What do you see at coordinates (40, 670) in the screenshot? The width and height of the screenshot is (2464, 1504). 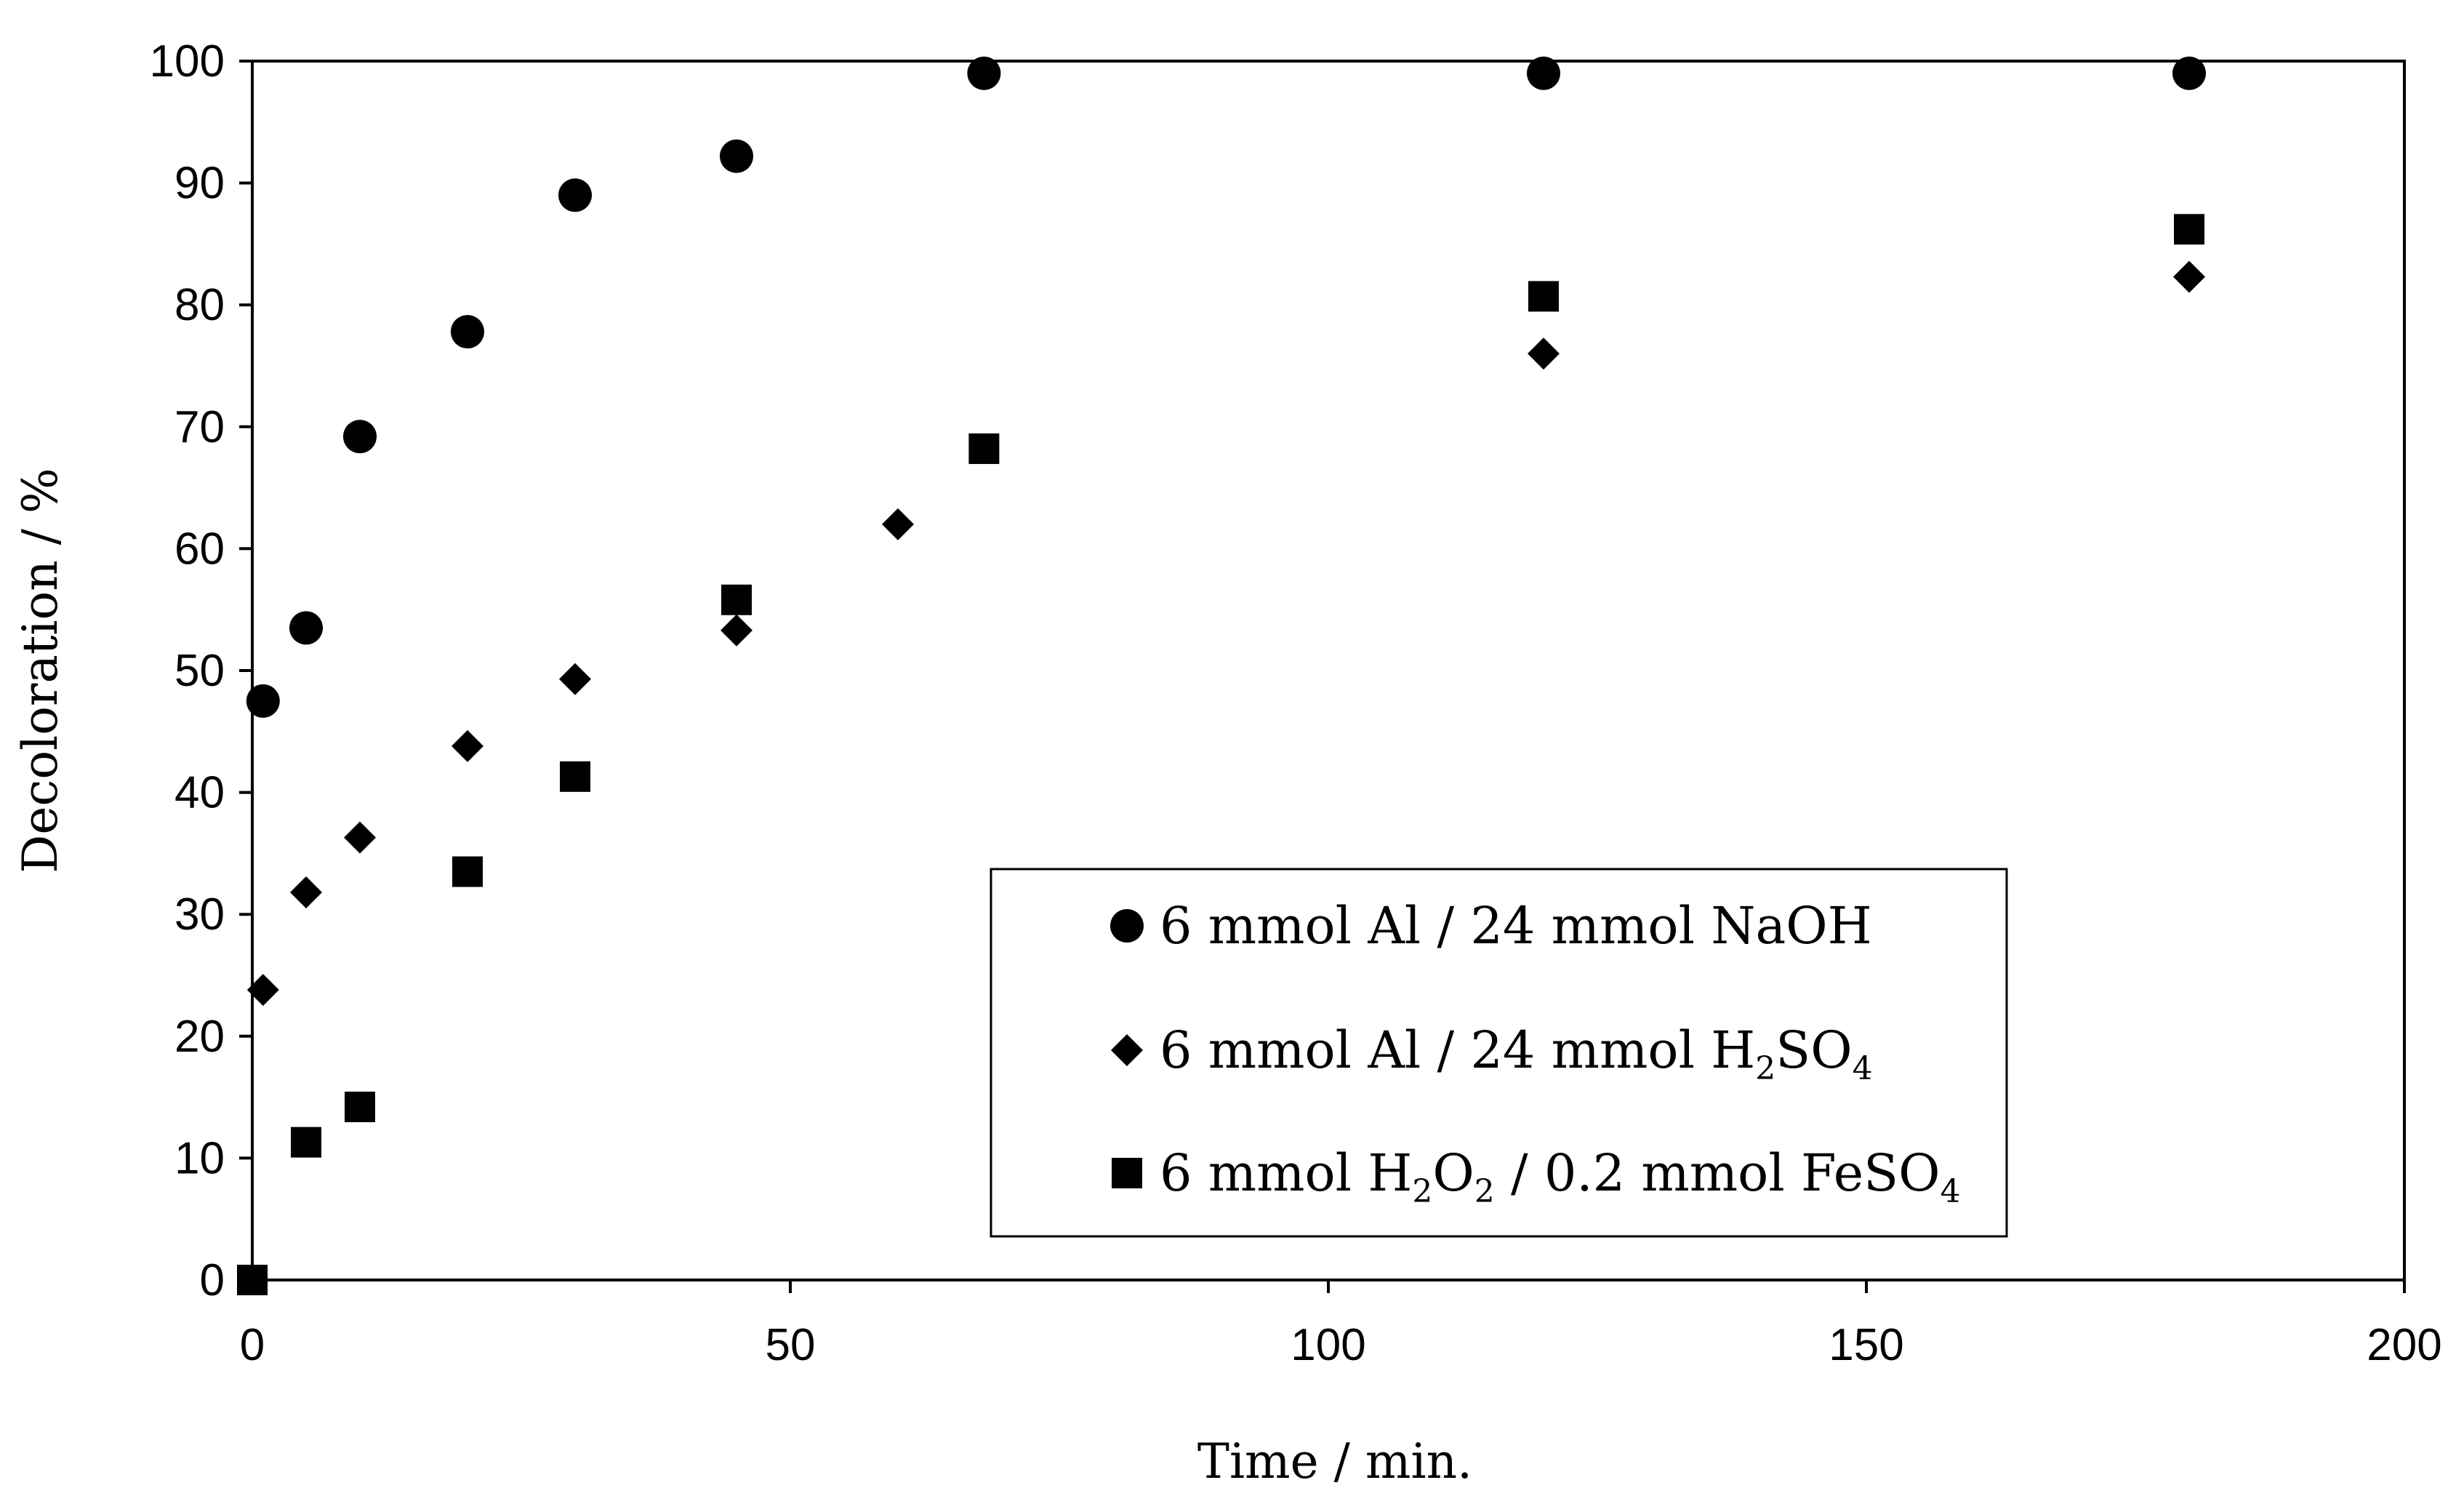 I see `y-axis-title: Decoloration / %` at bounding box center [40, 670].